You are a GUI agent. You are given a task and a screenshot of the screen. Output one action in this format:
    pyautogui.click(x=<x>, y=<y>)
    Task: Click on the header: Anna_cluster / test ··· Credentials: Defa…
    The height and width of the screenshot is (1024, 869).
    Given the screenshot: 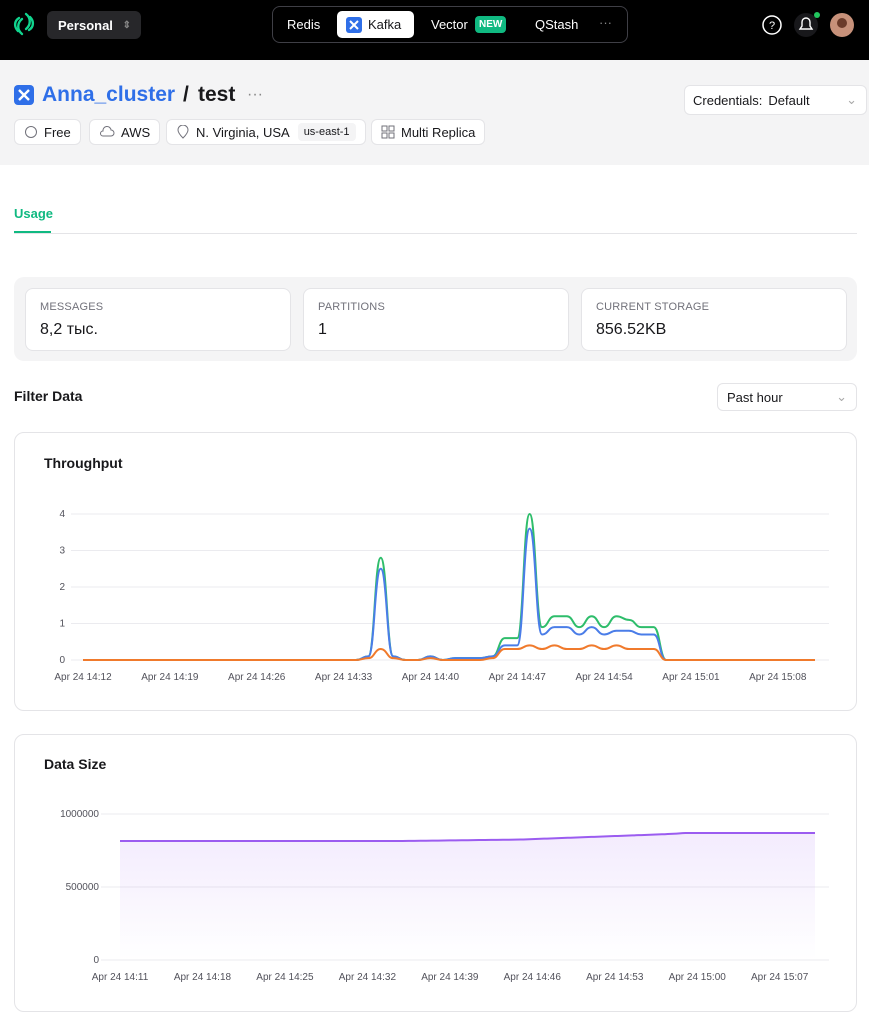 What is the action you would take?
    pyautogui.click(x=434, y=112)
    